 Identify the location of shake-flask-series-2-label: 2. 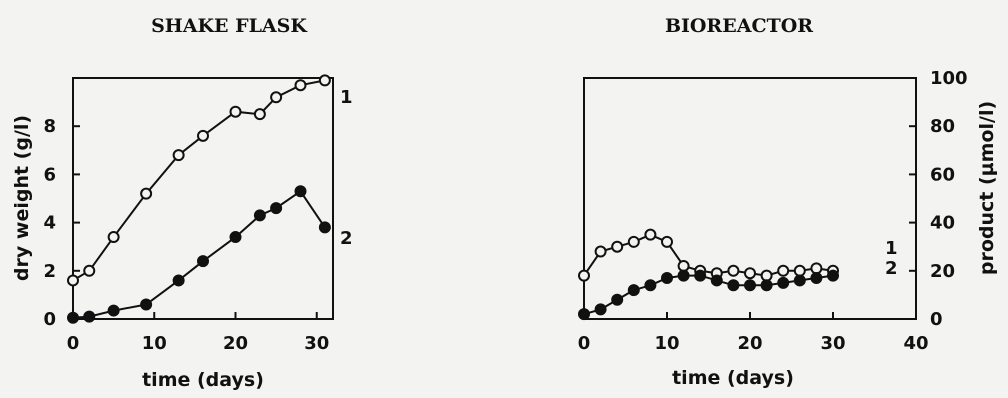
(346, 238).